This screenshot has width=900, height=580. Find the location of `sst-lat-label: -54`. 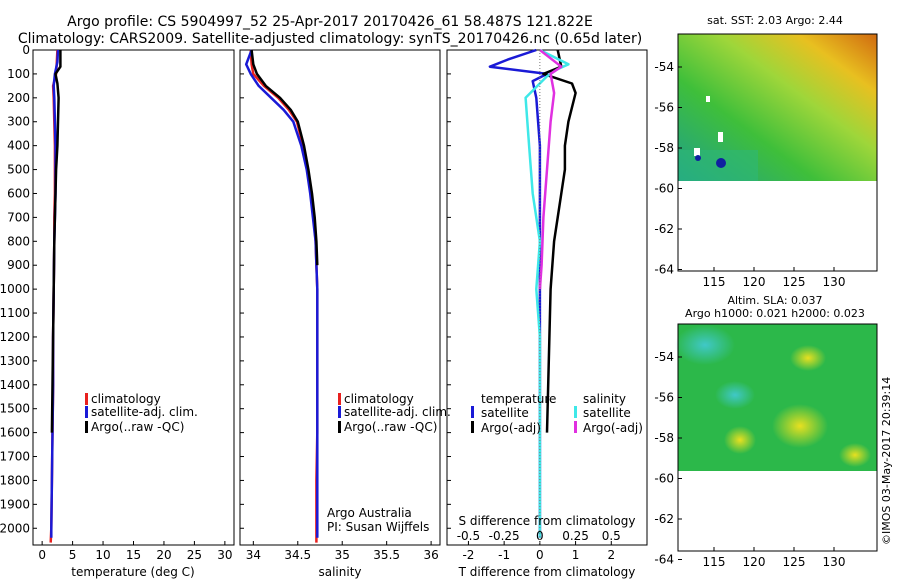

sst-lat-label: -54 is located at coordinates (664, 67).